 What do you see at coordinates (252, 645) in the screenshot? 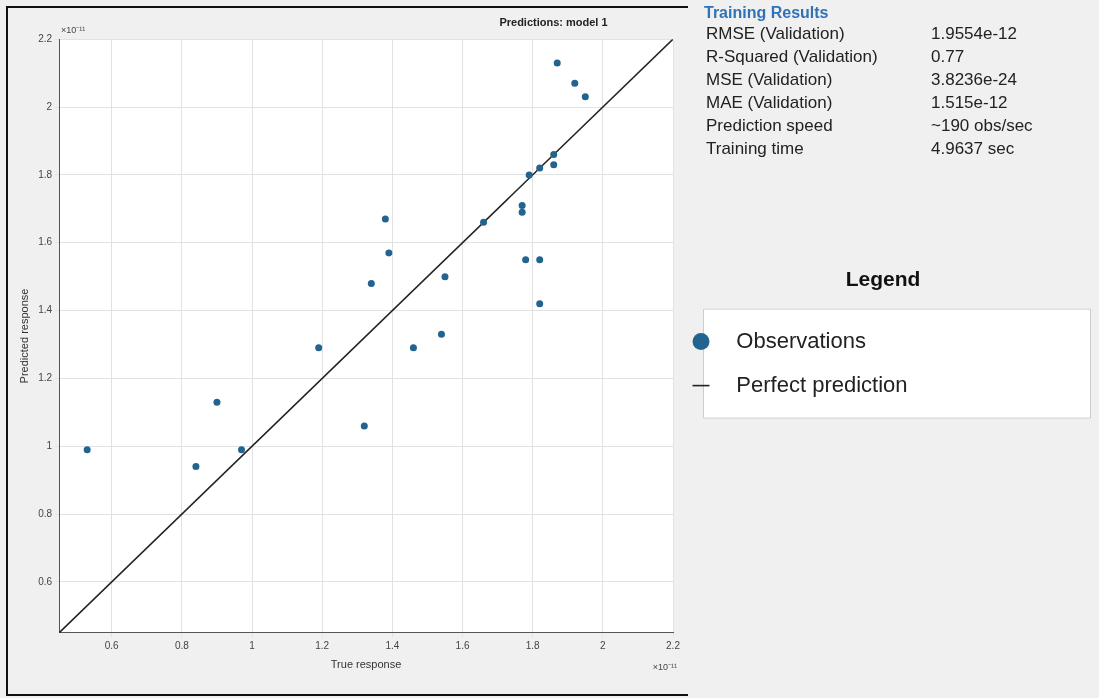
I see `x-tick-label: 1` at bounding box center [252, 645].